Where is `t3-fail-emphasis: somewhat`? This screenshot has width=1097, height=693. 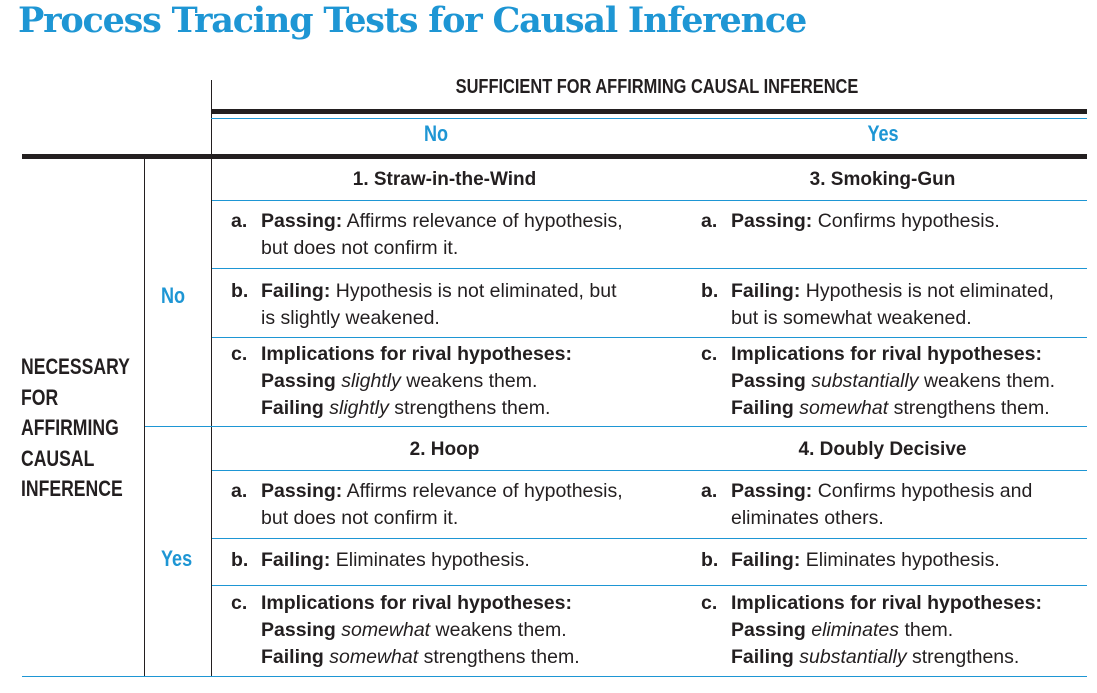 t3-fail-emphasis: somewhat is located at coordinates (844, 408).